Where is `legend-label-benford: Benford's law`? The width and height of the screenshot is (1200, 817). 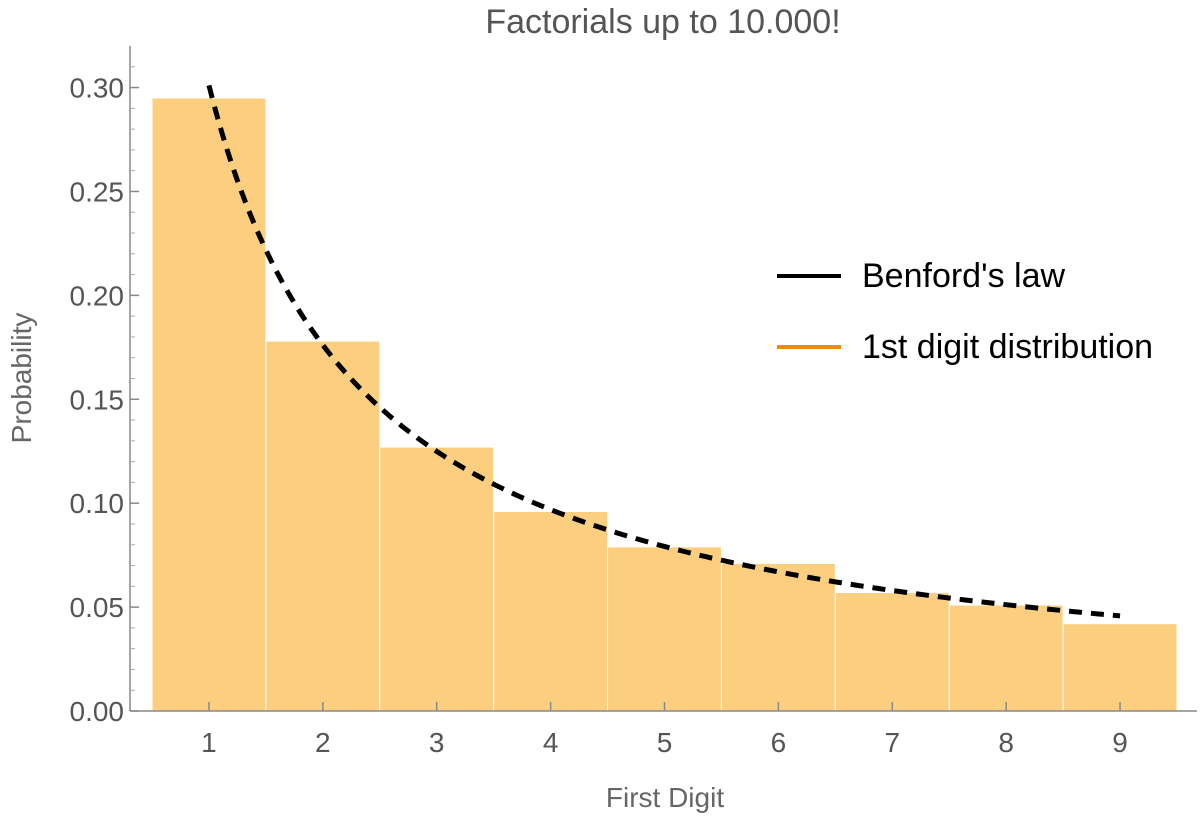
legend-label-benford: Benford's law is located at coordinates (963, 276).